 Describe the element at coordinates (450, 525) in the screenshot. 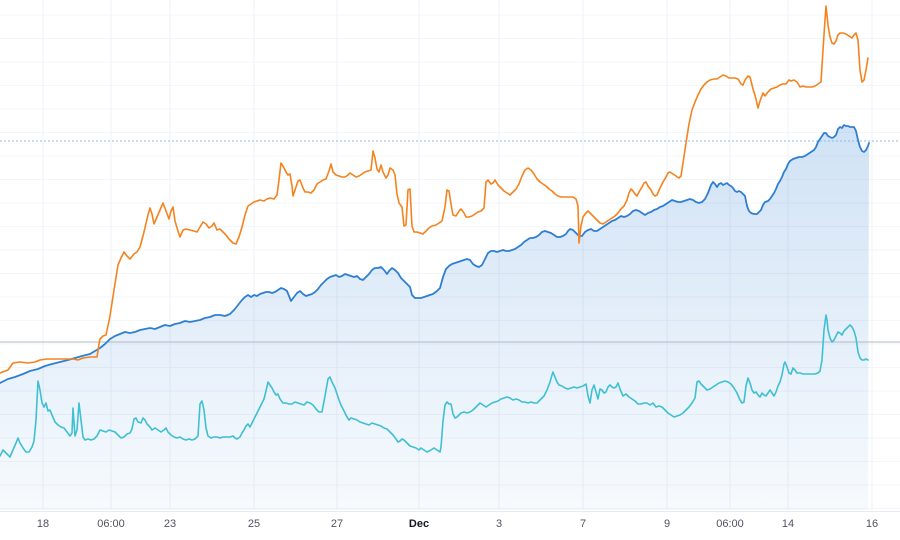

I see `time-axis: 18 06:00 23 25 27 Dec 3 7 9 06:00 14 16` at that location.